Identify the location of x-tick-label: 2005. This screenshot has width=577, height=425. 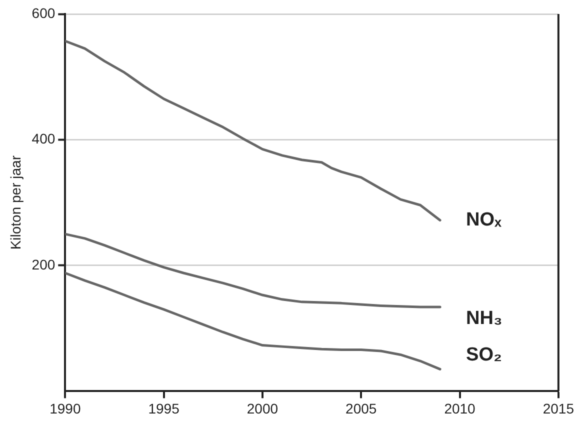
(361, 408).